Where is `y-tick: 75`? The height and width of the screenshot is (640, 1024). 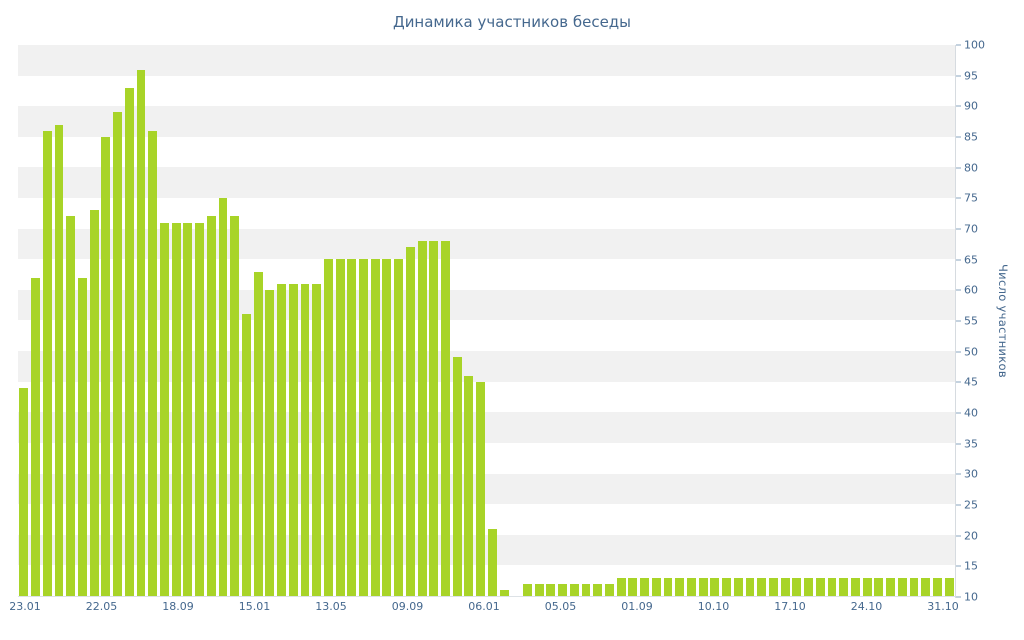
y-tick: 75 is located at coordinates (967, 198).